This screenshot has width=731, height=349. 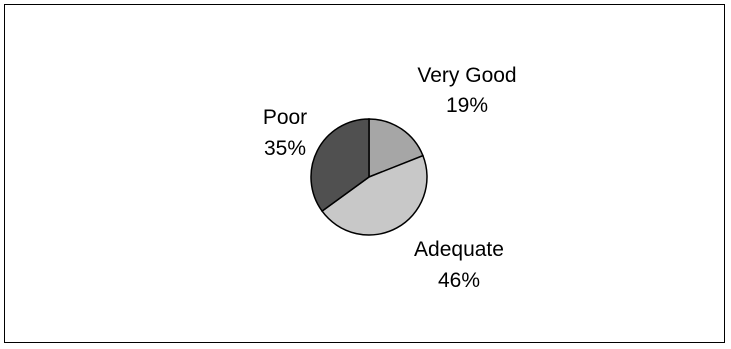 What do you see at coordinates (396, 148) in the screenshot?
I see `pie-slice-very-good` at bounding box center [396, 148].